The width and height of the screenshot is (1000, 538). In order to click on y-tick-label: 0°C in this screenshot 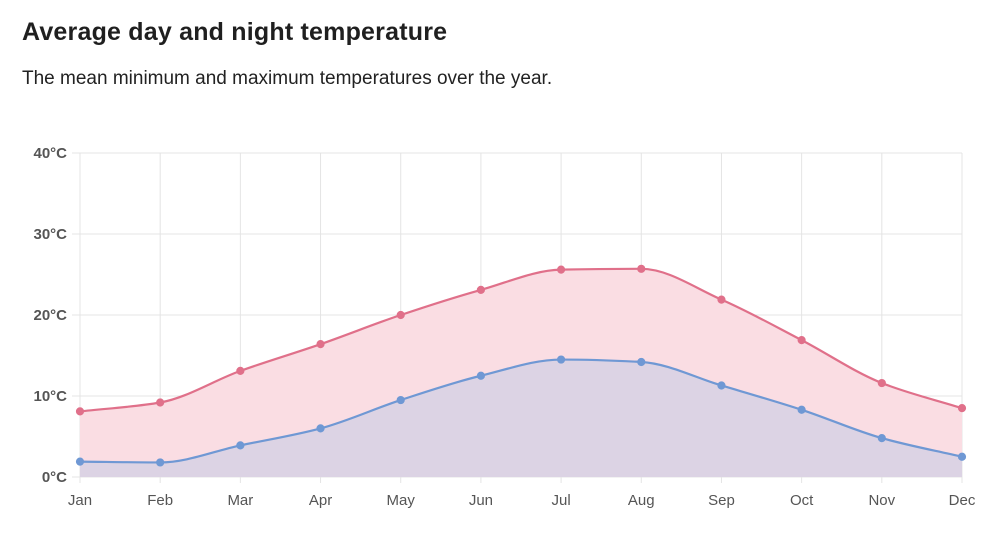, I will do `click(54, 477)`.